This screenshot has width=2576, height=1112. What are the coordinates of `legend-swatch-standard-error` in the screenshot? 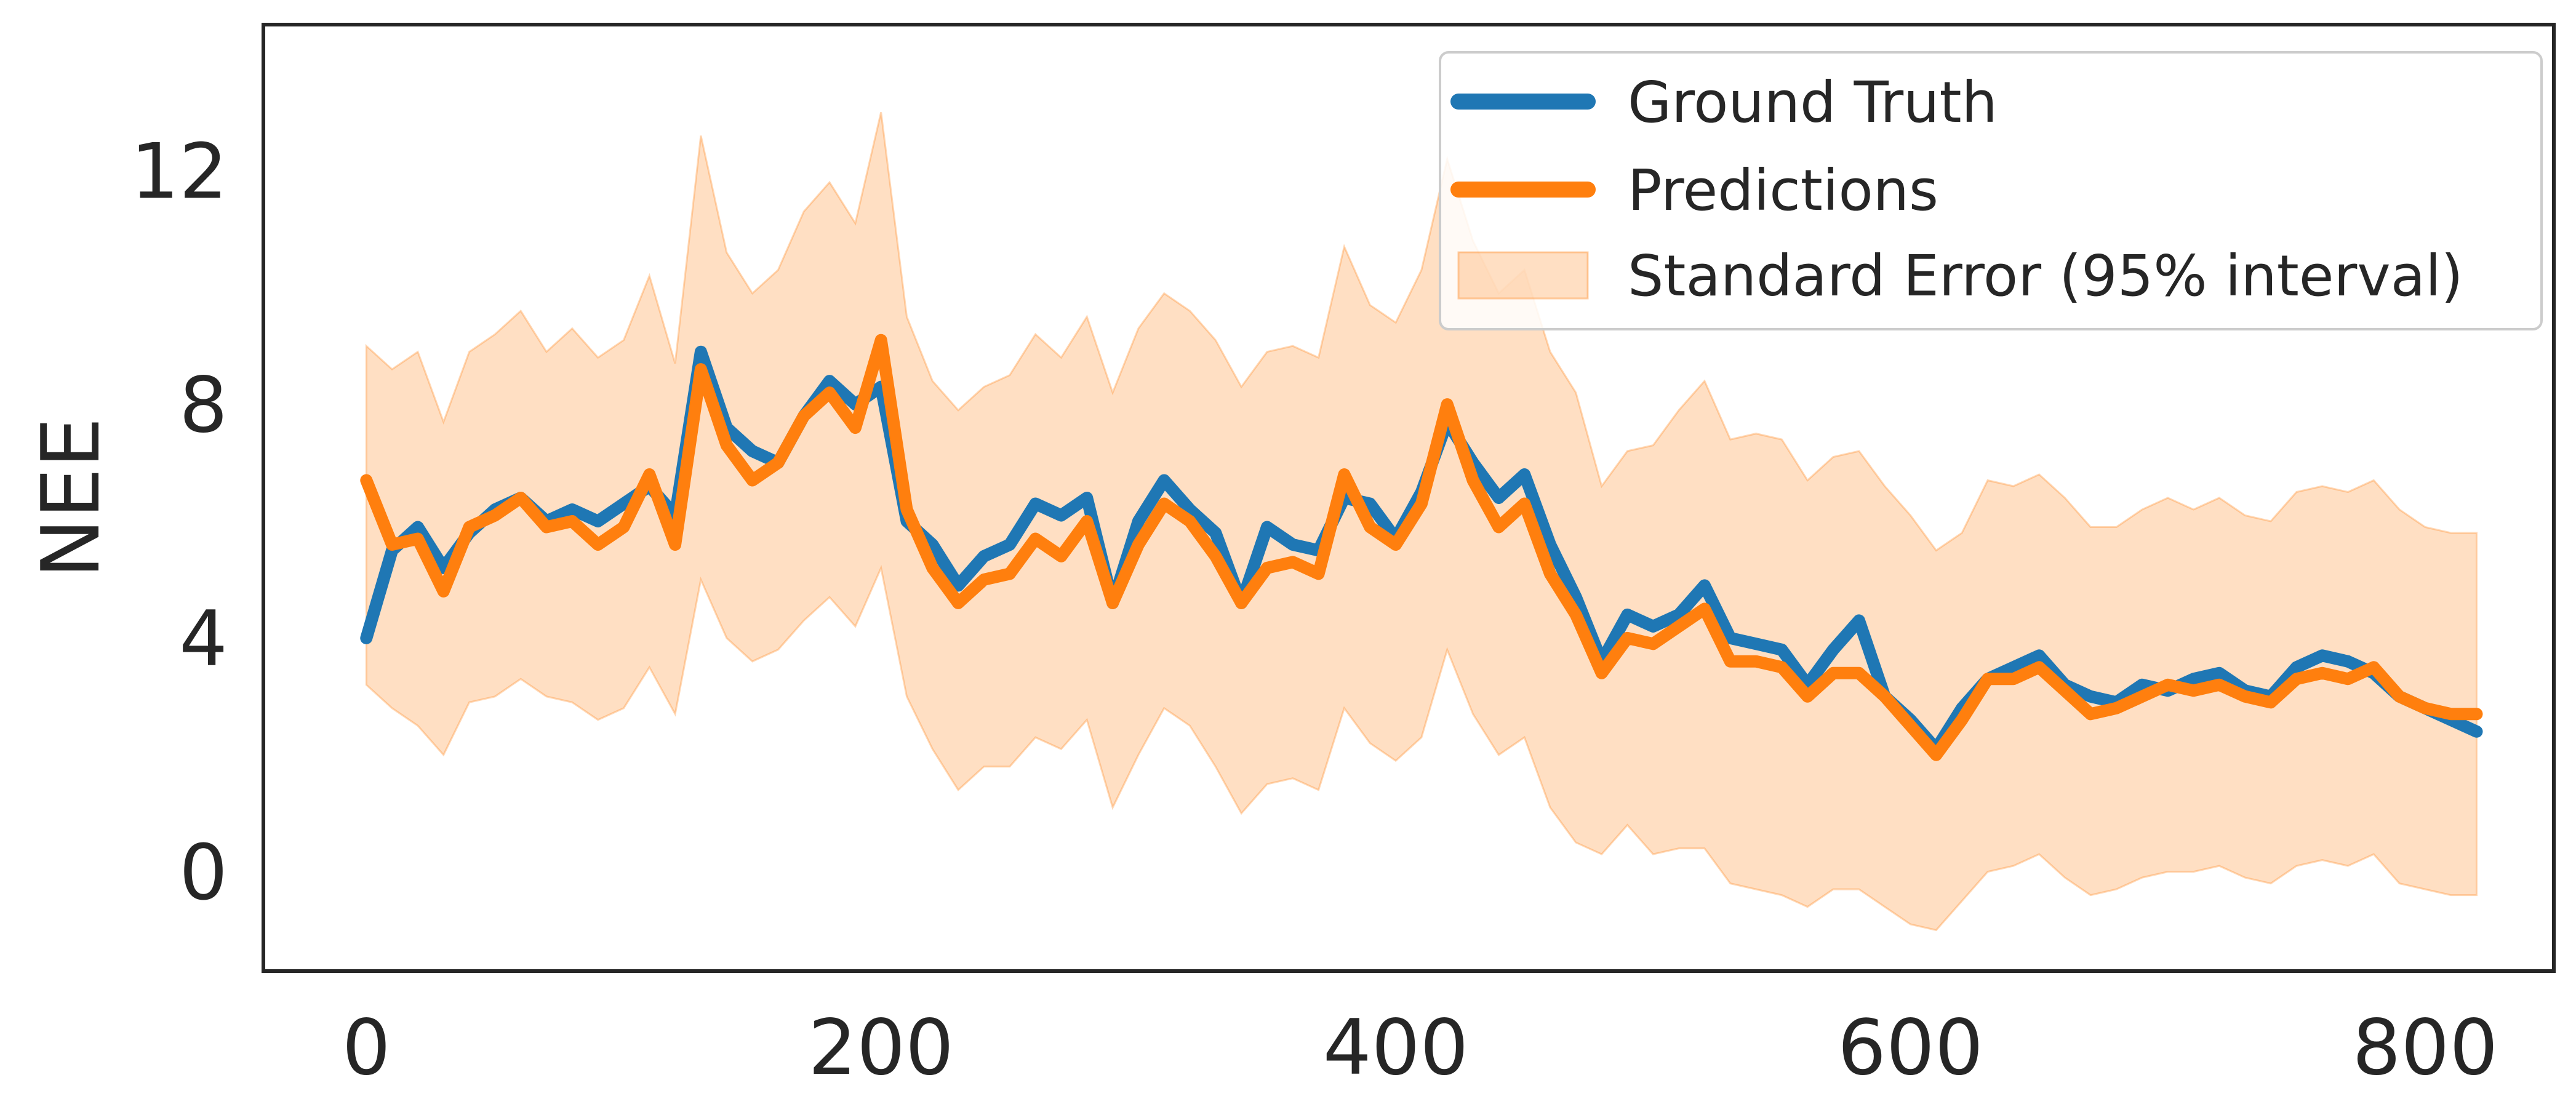 It's located at (1523, 275).